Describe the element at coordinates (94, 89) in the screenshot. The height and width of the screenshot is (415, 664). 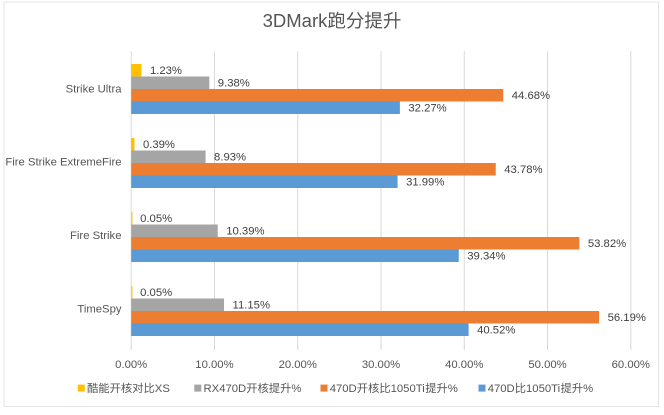
I see `svg-text: Strike Ultra` at that location.